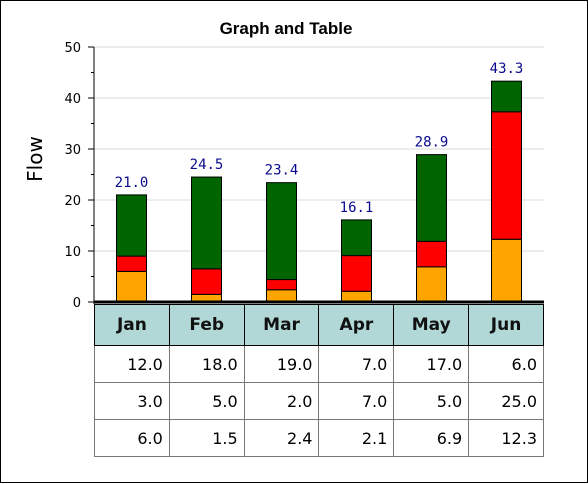  Describe the element at coordinates (206, 364) in the screenshot. I see `table-cell: 18.0` at that location.